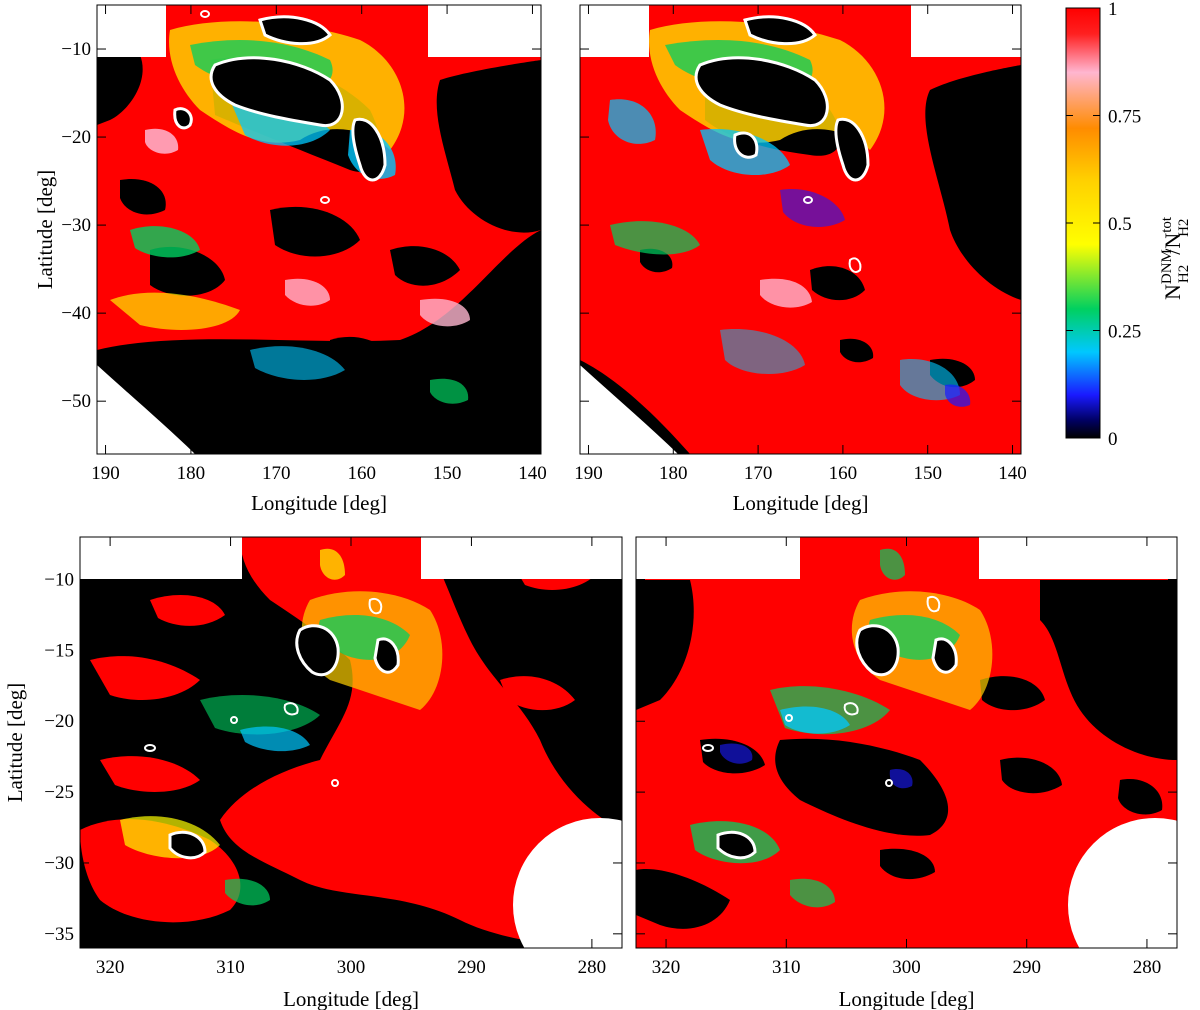  What do you see at coordinates (1120, 224) in the screenshot?
I see `colorbar-tick-label: 0.5` at bounding box center [1120, 224].